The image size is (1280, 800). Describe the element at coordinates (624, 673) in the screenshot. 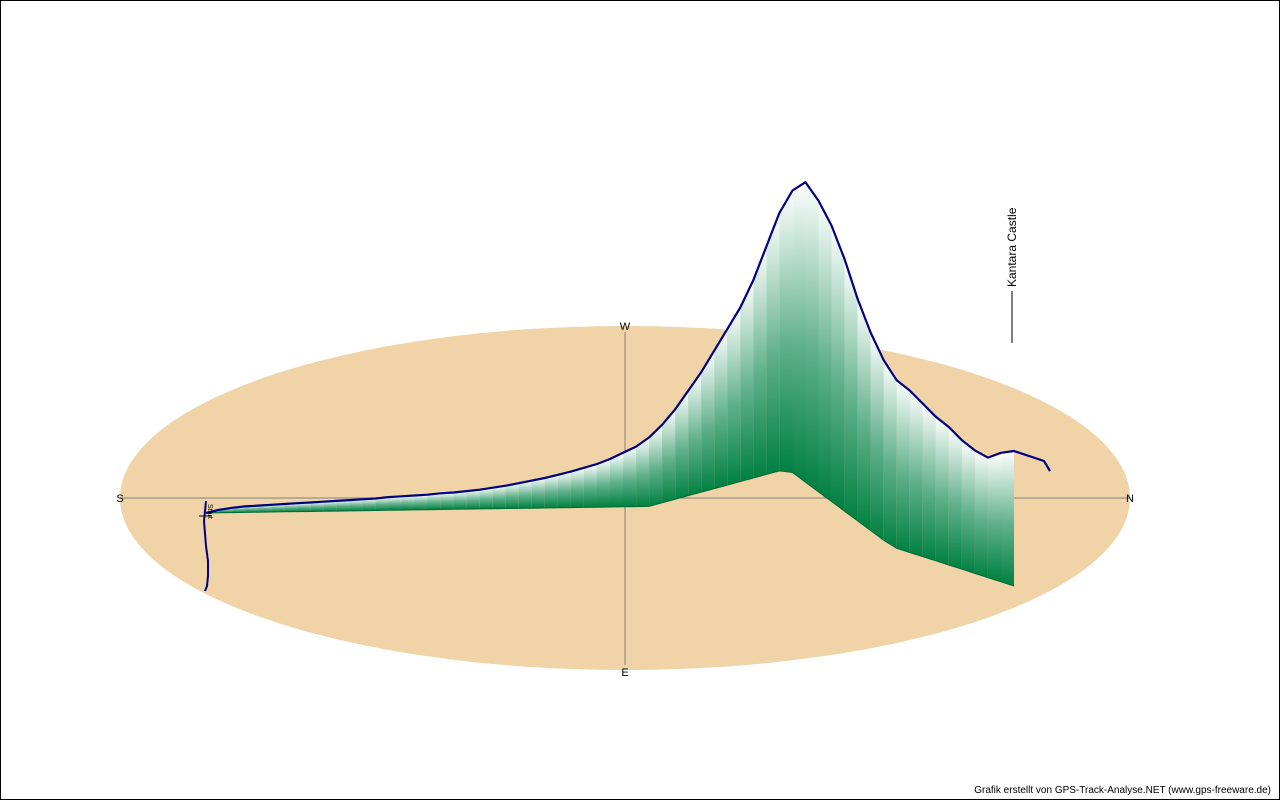

I see `compass-east-label: E` at that location.